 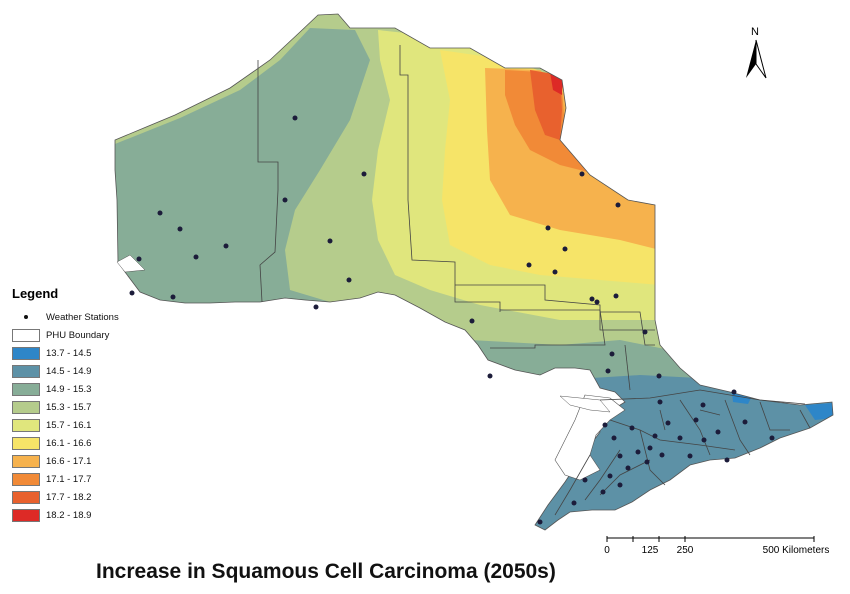 What do you see at coordinates (69, 461) in the screenshot?
I see `legend-class-label: 16.6 - 17.1` at bounding box center [69, 461].